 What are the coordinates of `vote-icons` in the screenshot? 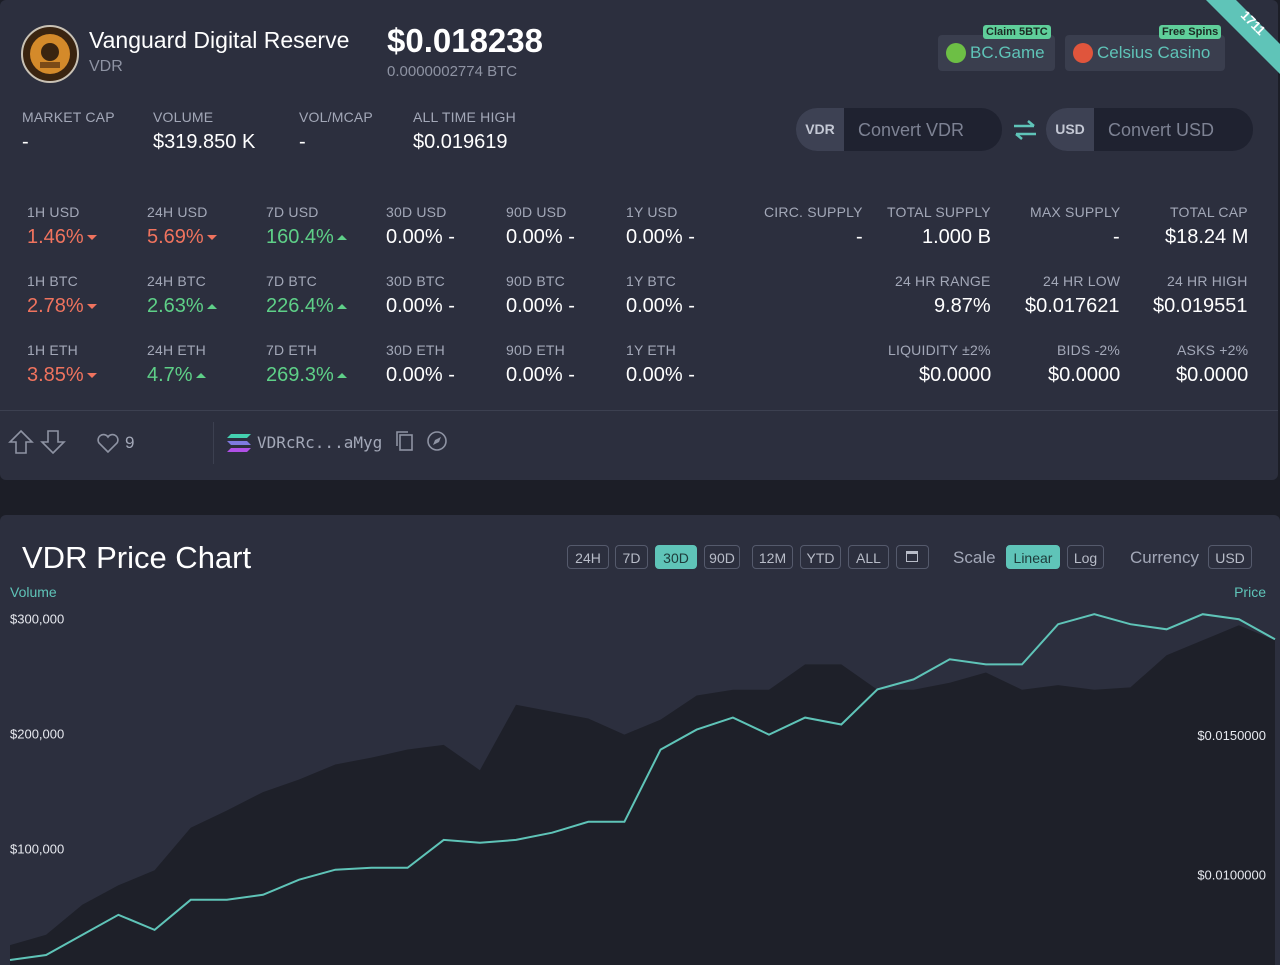 It's located at (38, 442).